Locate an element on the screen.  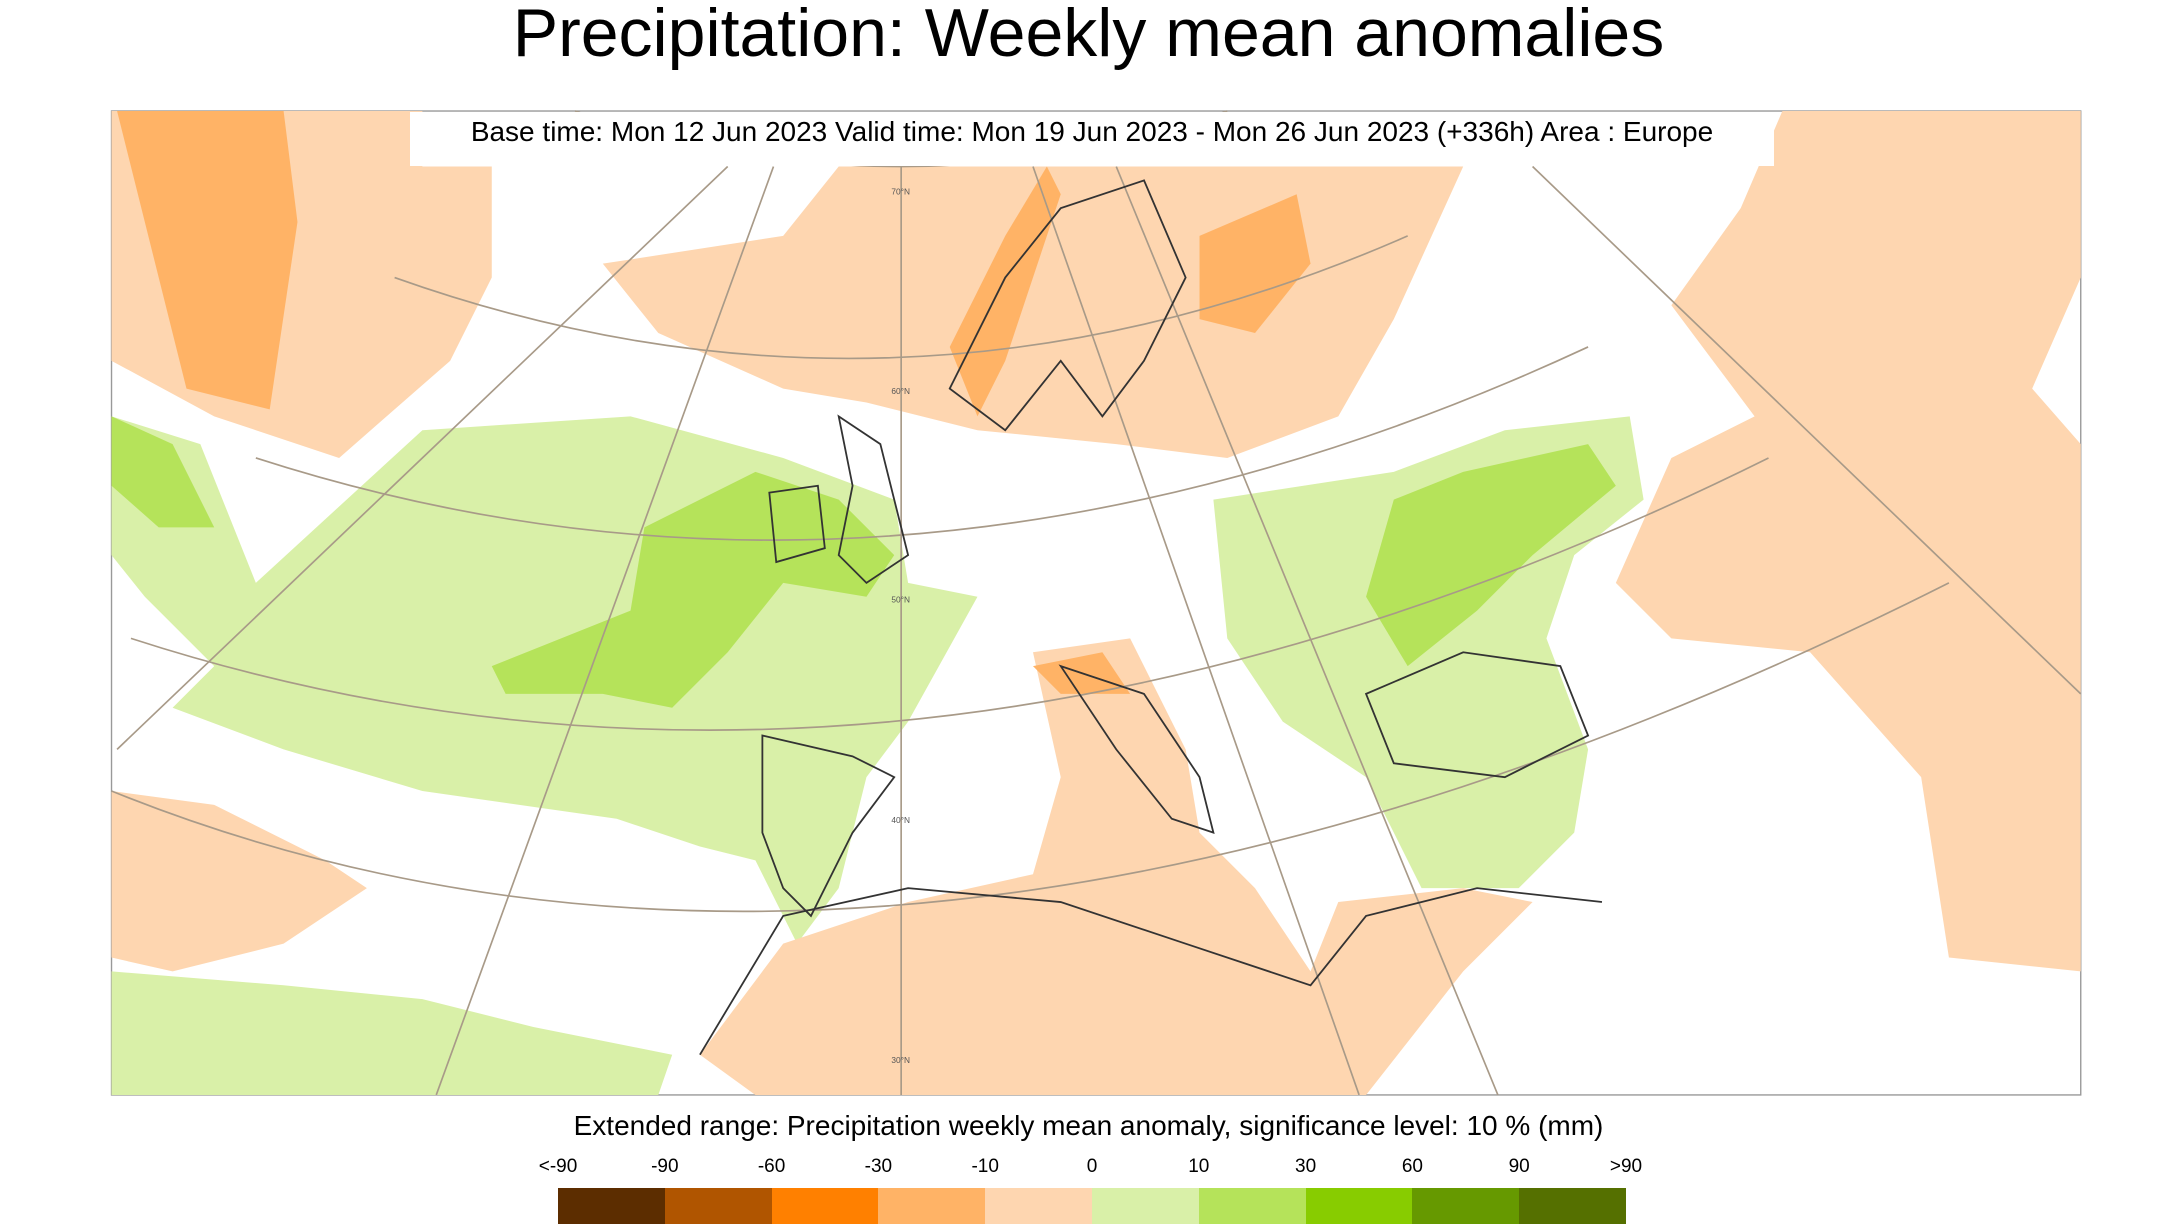
legend-tick-label: -60 is located at coordinates (771, 1166).